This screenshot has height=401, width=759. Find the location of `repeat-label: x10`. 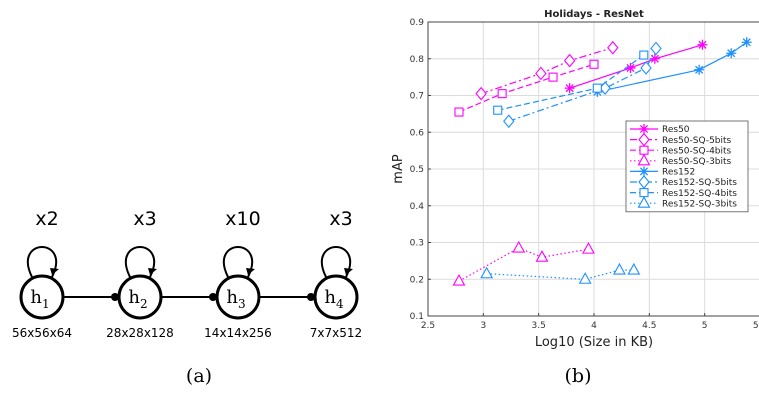

repeat-label: x10 is located at coordinates (242, 219).